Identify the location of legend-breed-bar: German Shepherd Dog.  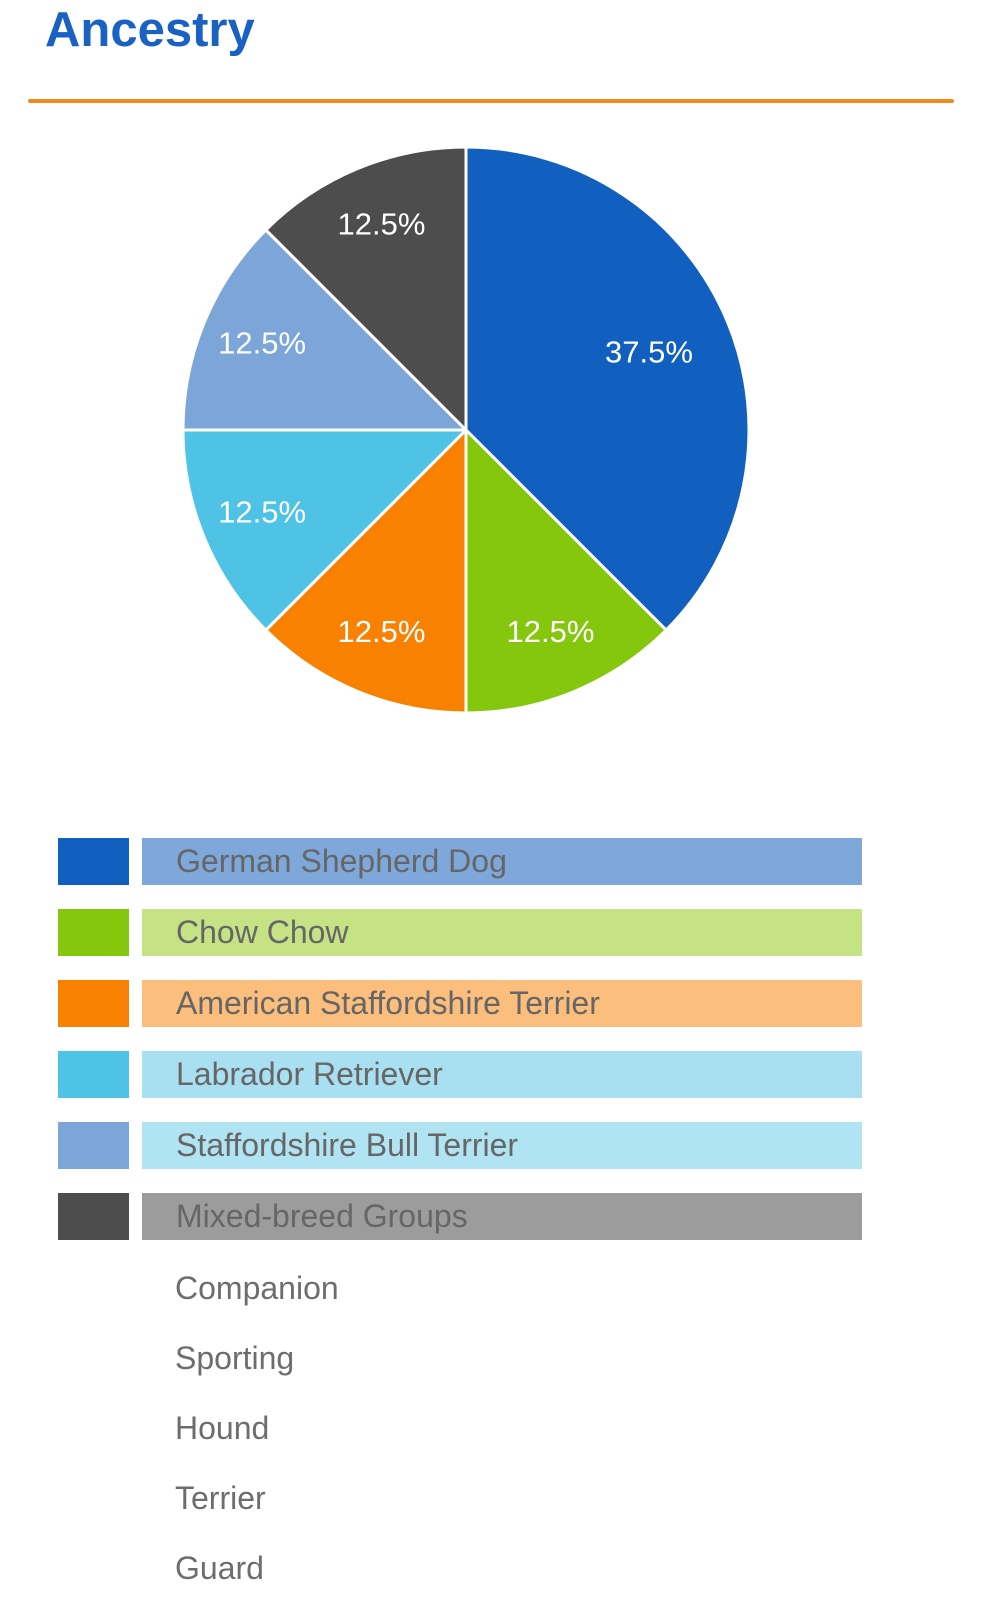
(502, 861).